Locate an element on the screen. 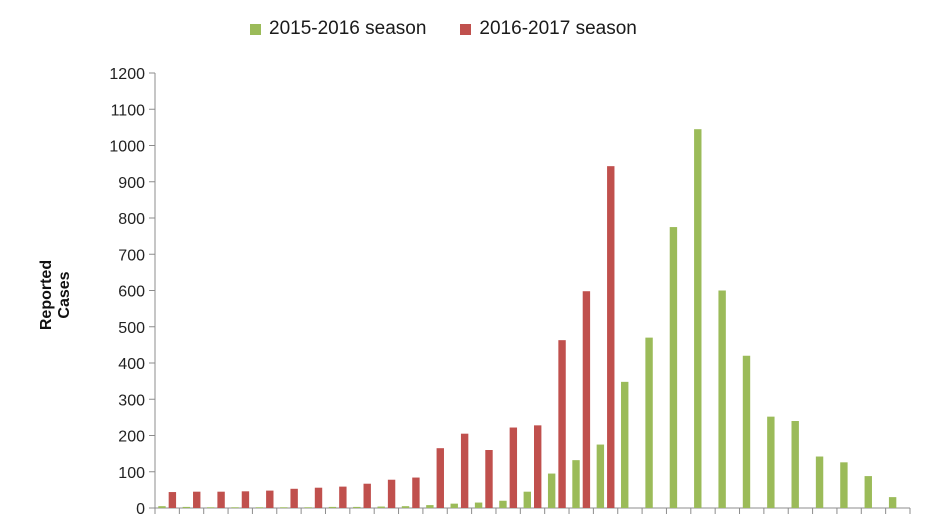  legend-label-series-1: 2015-2016 season is located at coordinates (348, 28).